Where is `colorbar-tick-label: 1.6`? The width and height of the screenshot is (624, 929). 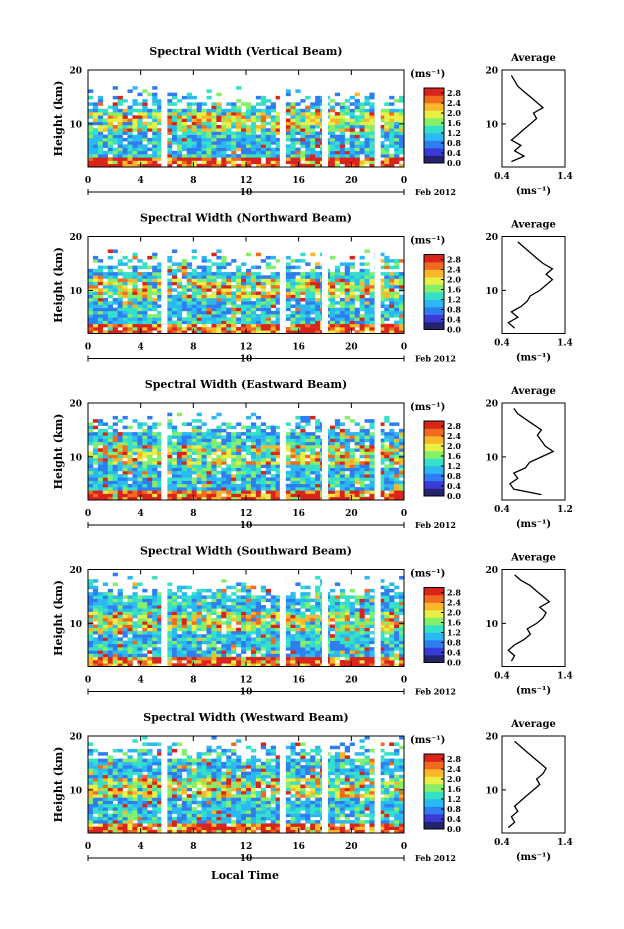 colorbar-tick-label: 1.6 is located at coordinates (454, 456).